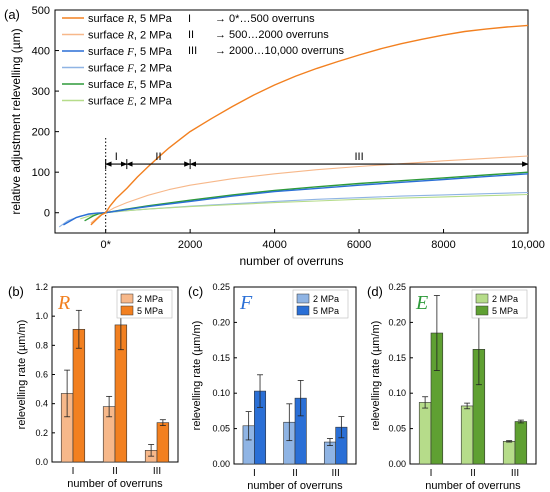  I want to click on y-tick-label-a: 300, so click(41, 92).